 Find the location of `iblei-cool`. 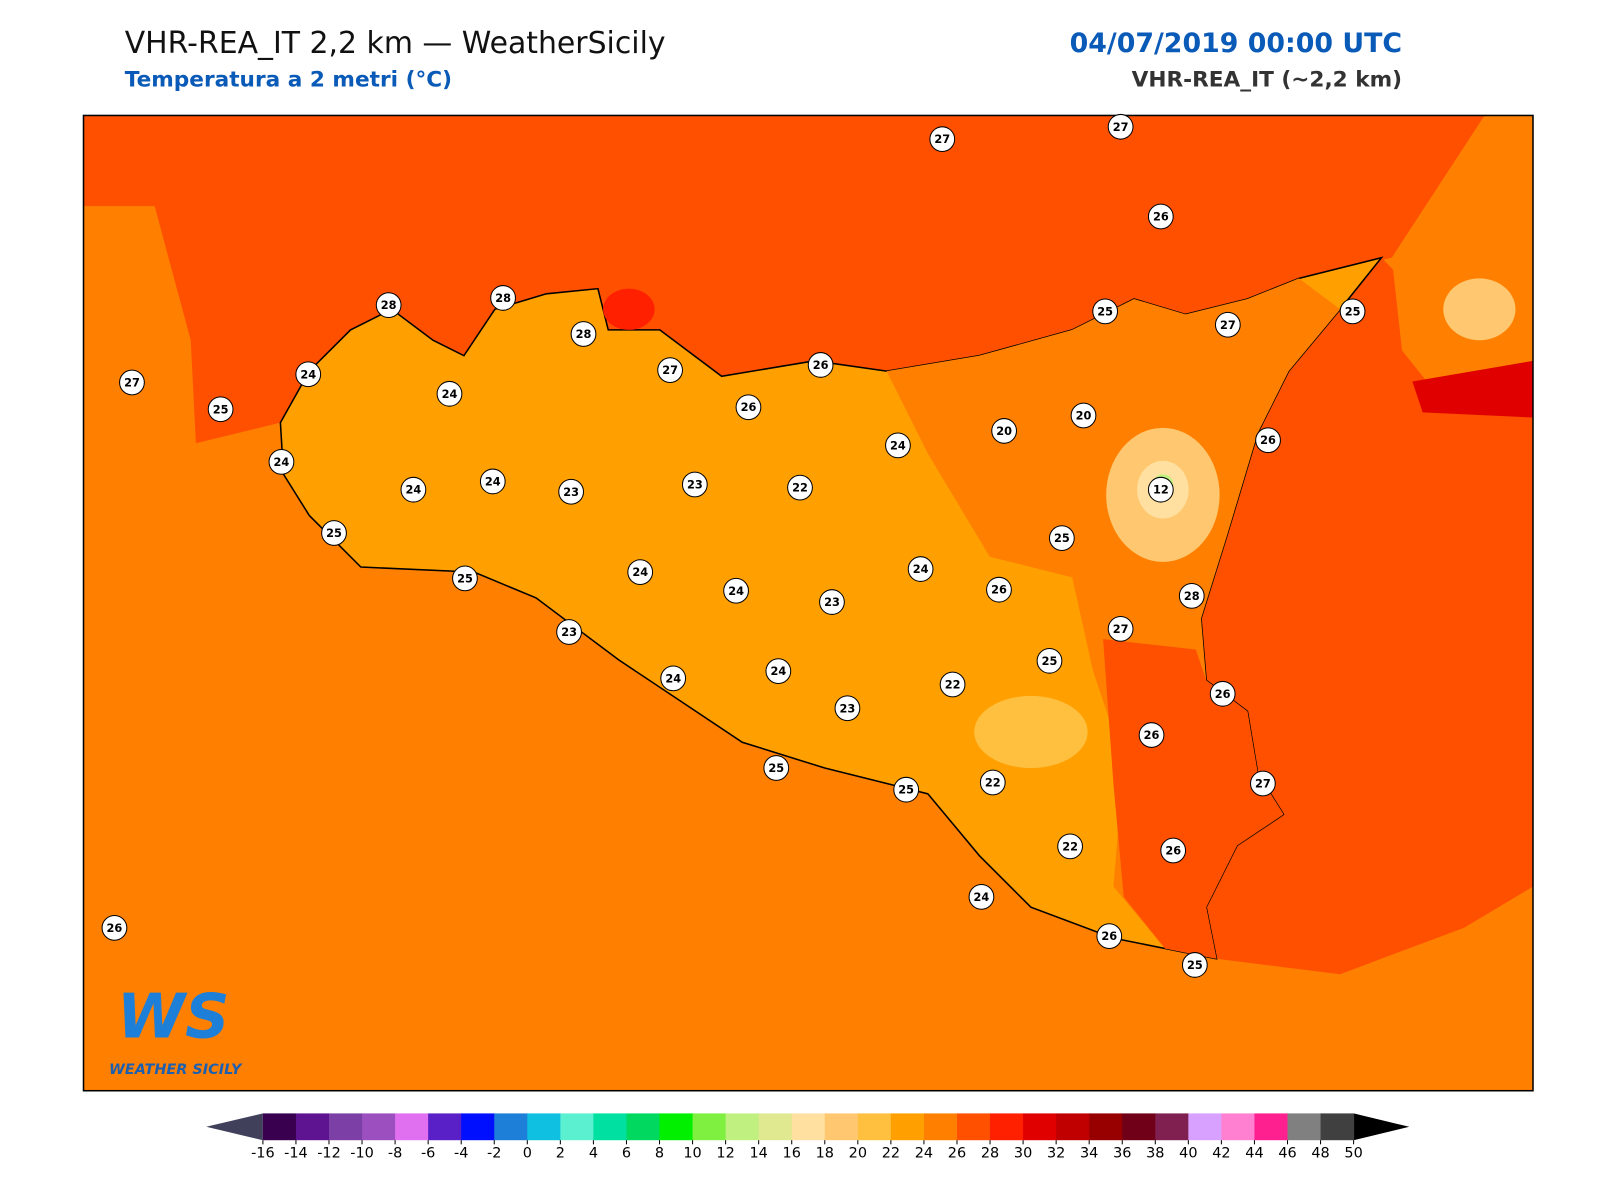

iblei-cool is located at coordinates (1031, 732).